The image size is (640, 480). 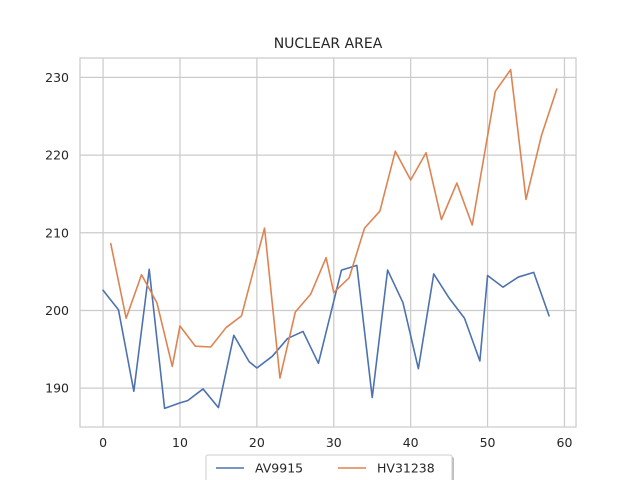 I want to click on legend: AV9915 HV31238, so click(x=329, y=467).